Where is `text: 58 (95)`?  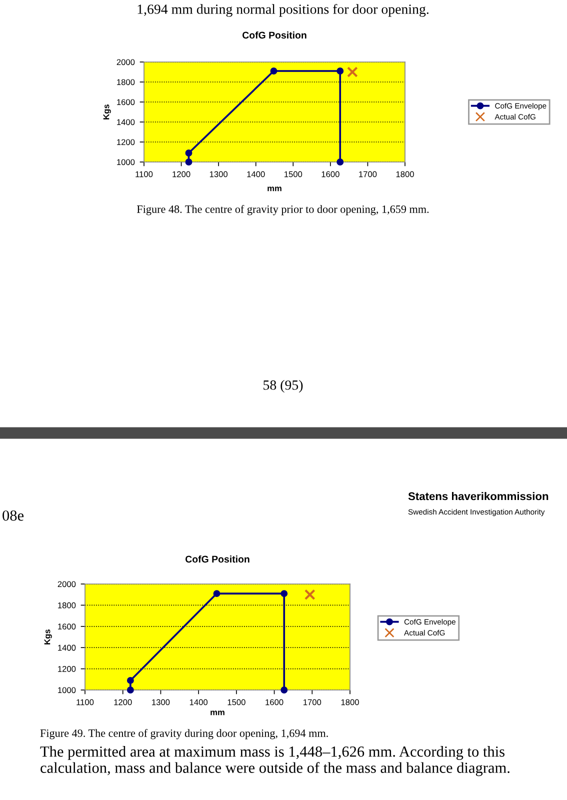
text: 58 (95) is located at coordinates (283, 386).